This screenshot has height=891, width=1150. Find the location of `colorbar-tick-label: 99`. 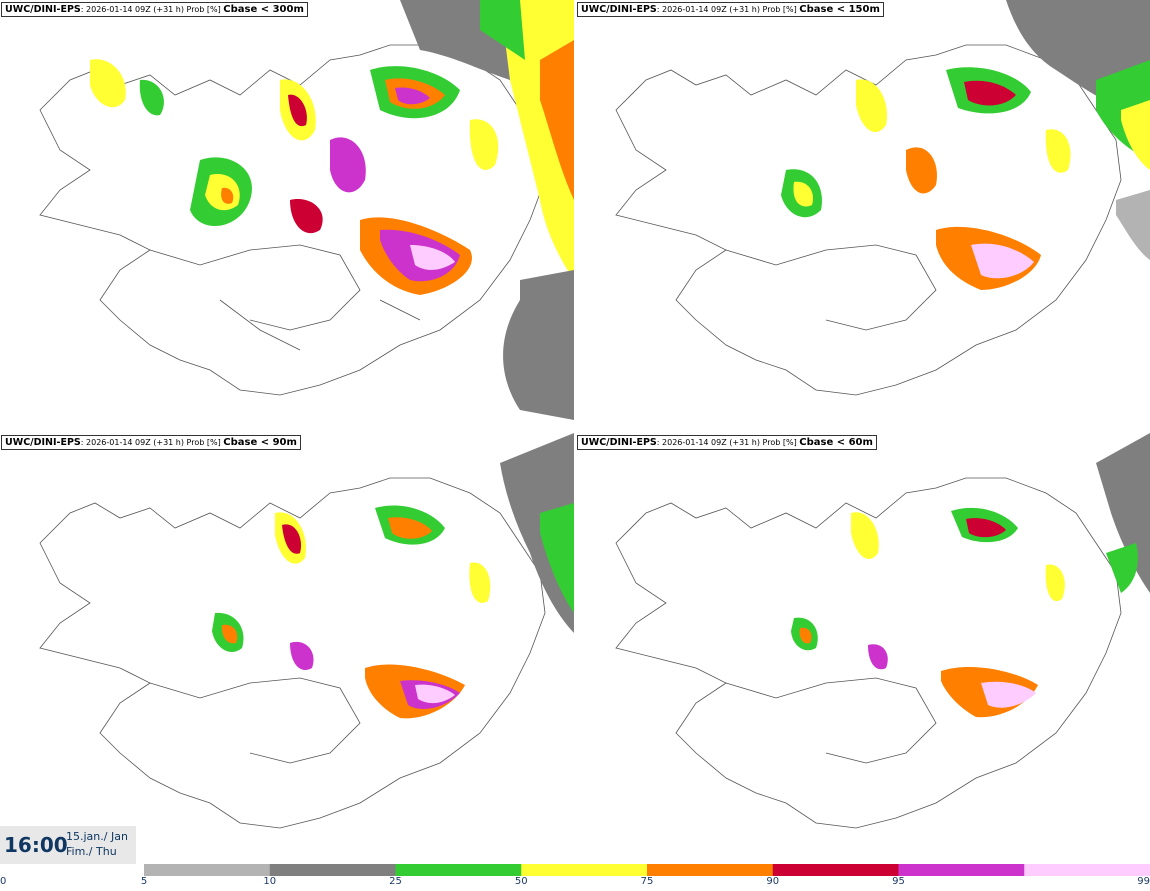

colorbar-tick-label: 99 is located at coordinates (1143, 881).